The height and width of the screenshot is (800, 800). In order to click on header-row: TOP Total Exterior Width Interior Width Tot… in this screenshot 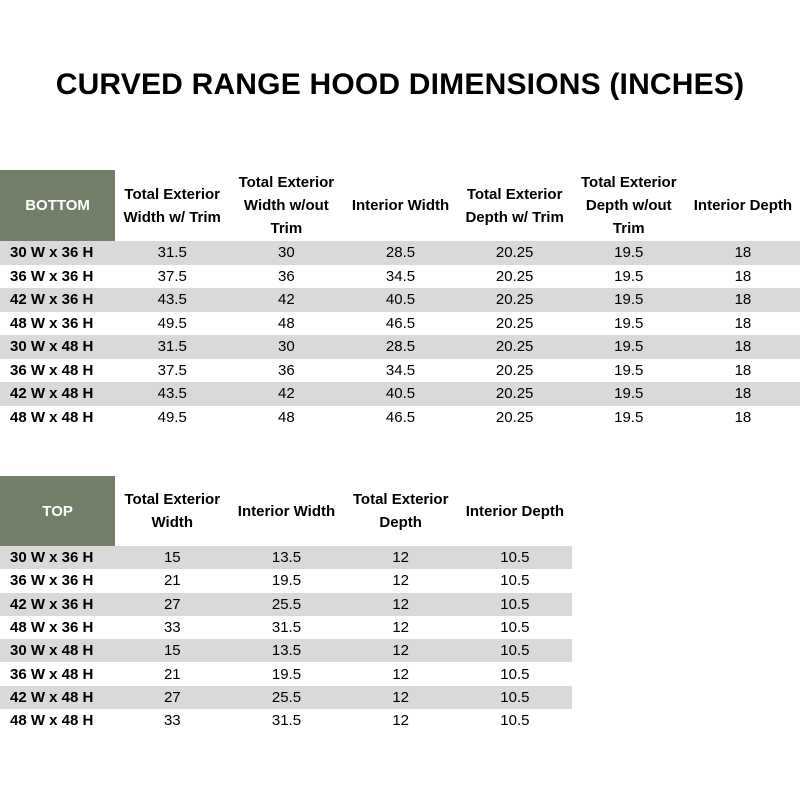, I will do `click(286, 511)`.